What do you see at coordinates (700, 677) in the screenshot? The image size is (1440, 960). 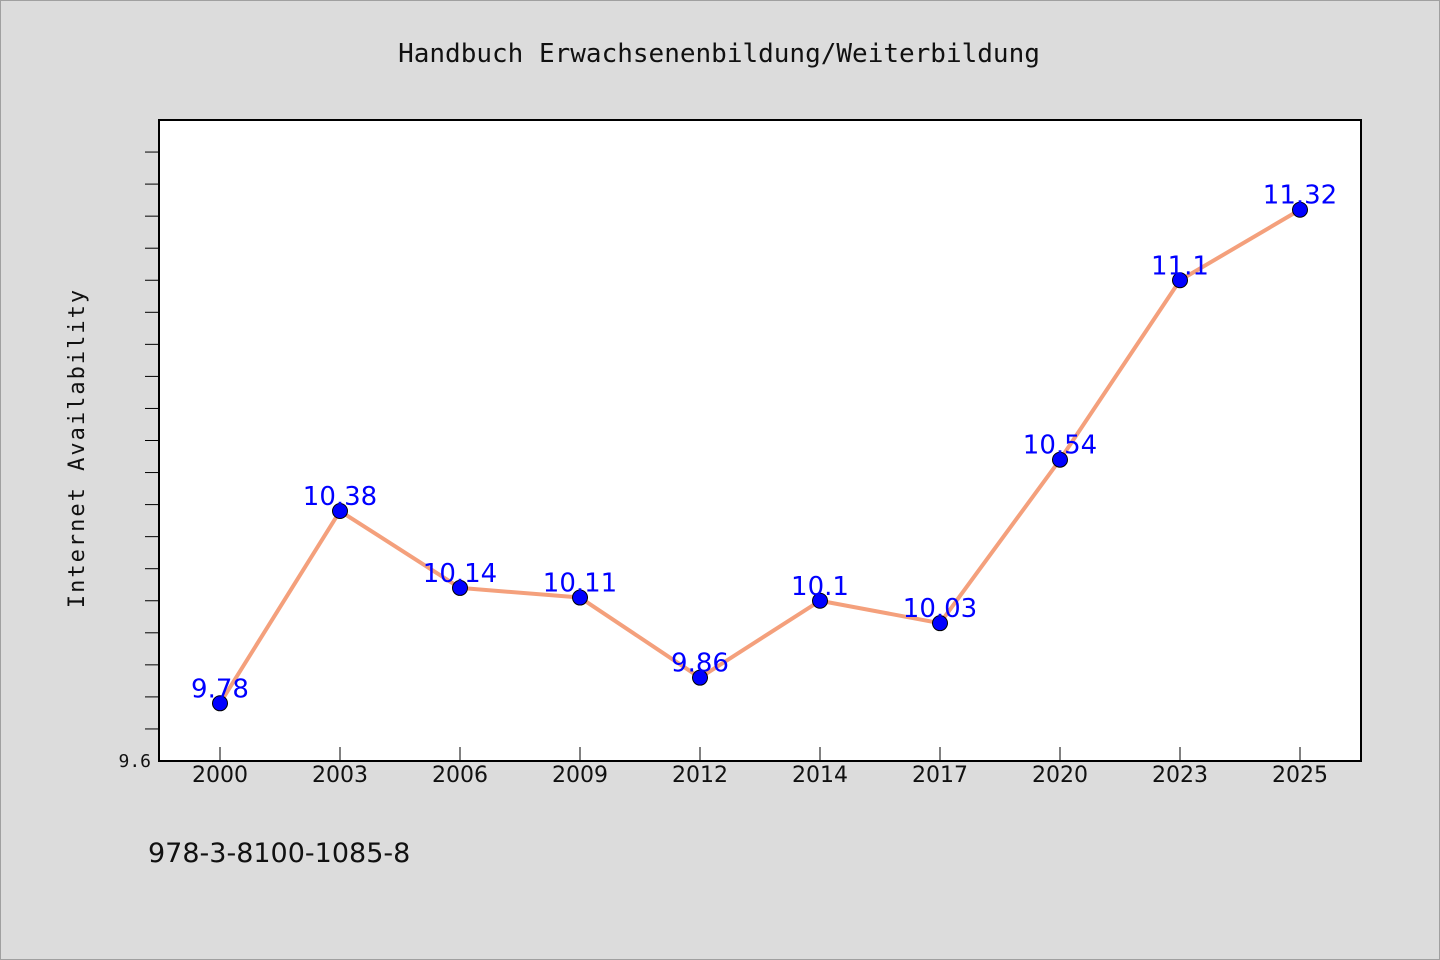 I see `data-point-2012` at bounding box center [700, 677].